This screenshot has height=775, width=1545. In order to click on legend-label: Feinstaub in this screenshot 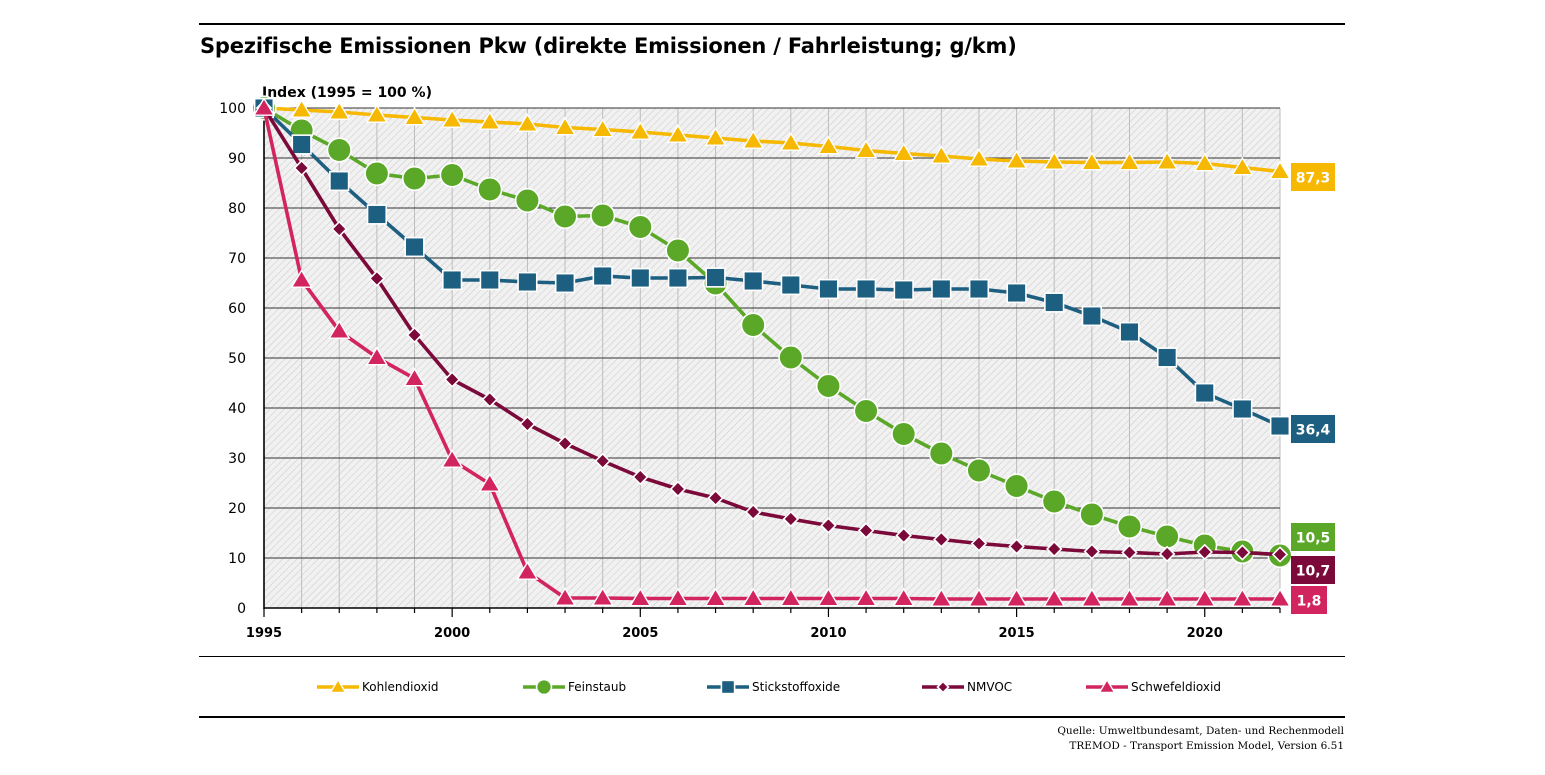, I will do `click(597, 687)`.